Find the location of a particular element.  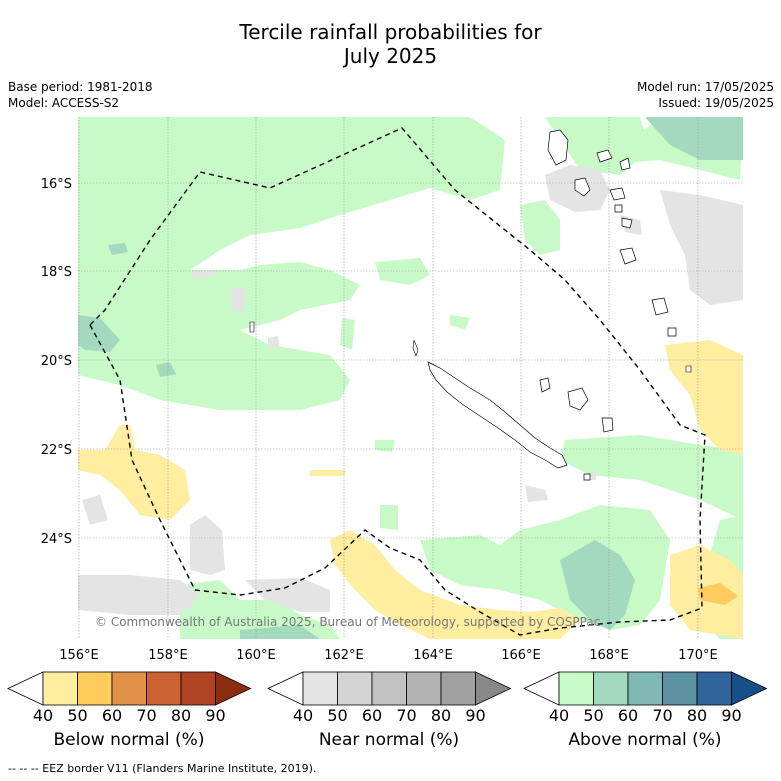

lat-label-16s: 16°S is located at coordinates (56, 184).